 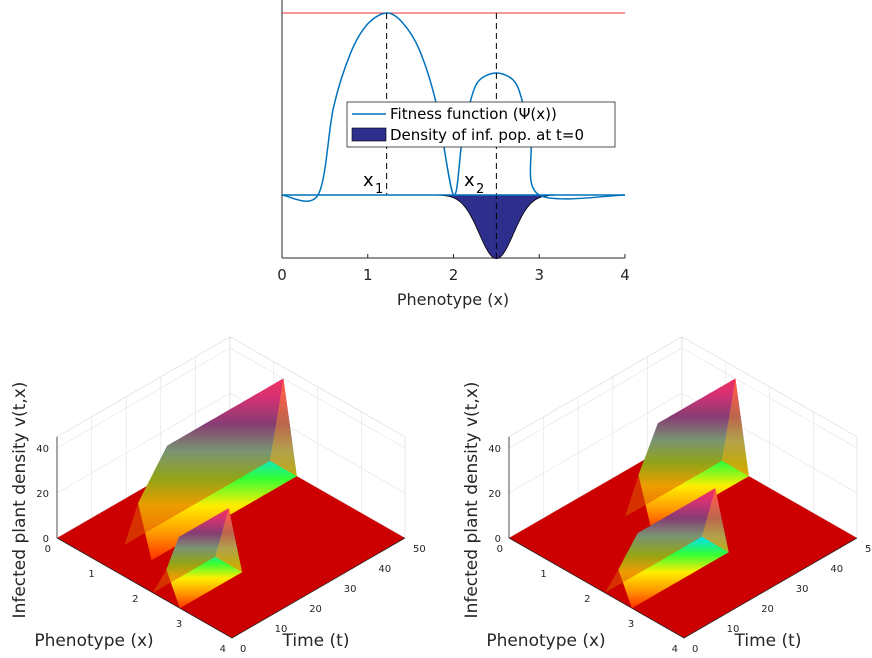 What do you see at coordinates (368, 180) in the screenshot?
I see `annotation-x1-base: x` at bounding box center [368, 180].